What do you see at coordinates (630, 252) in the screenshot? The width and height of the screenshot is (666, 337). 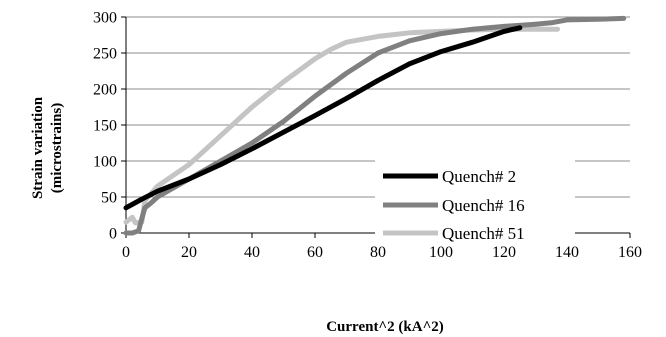 I see `x-tick-label: 160` at bounding box center [630, 252].